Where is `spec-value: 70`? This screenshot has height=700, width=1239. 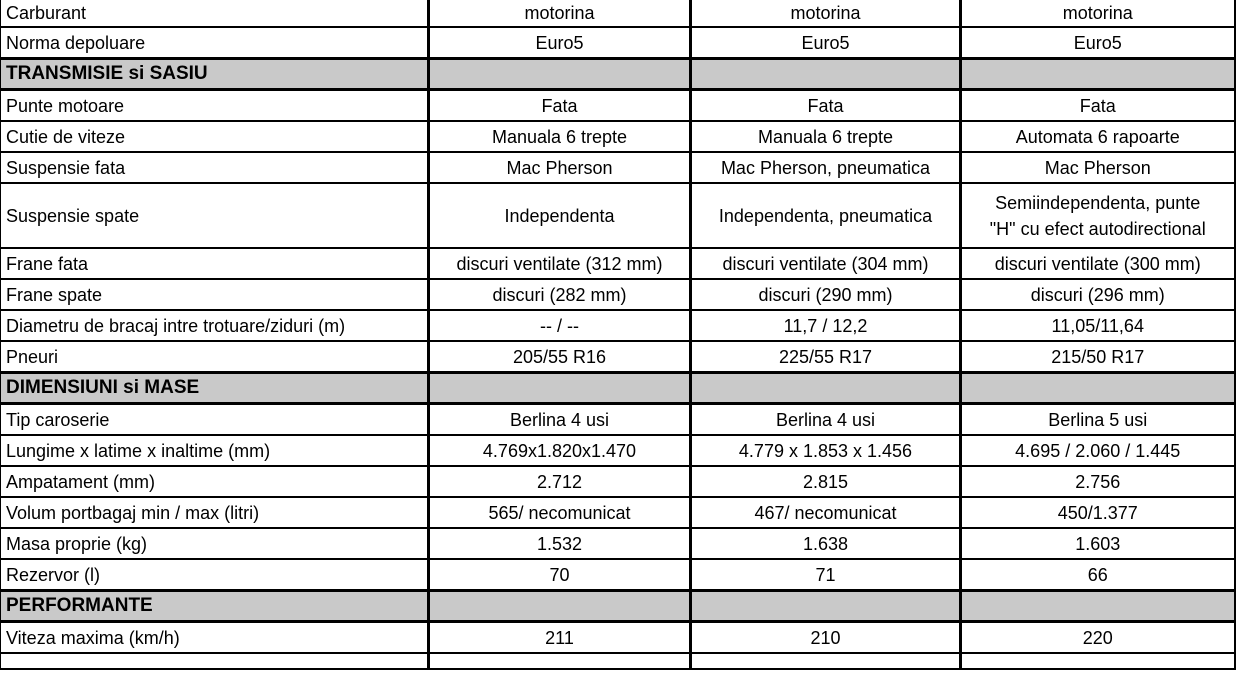 spec-value: 70 is located at coordinates (559, 575).